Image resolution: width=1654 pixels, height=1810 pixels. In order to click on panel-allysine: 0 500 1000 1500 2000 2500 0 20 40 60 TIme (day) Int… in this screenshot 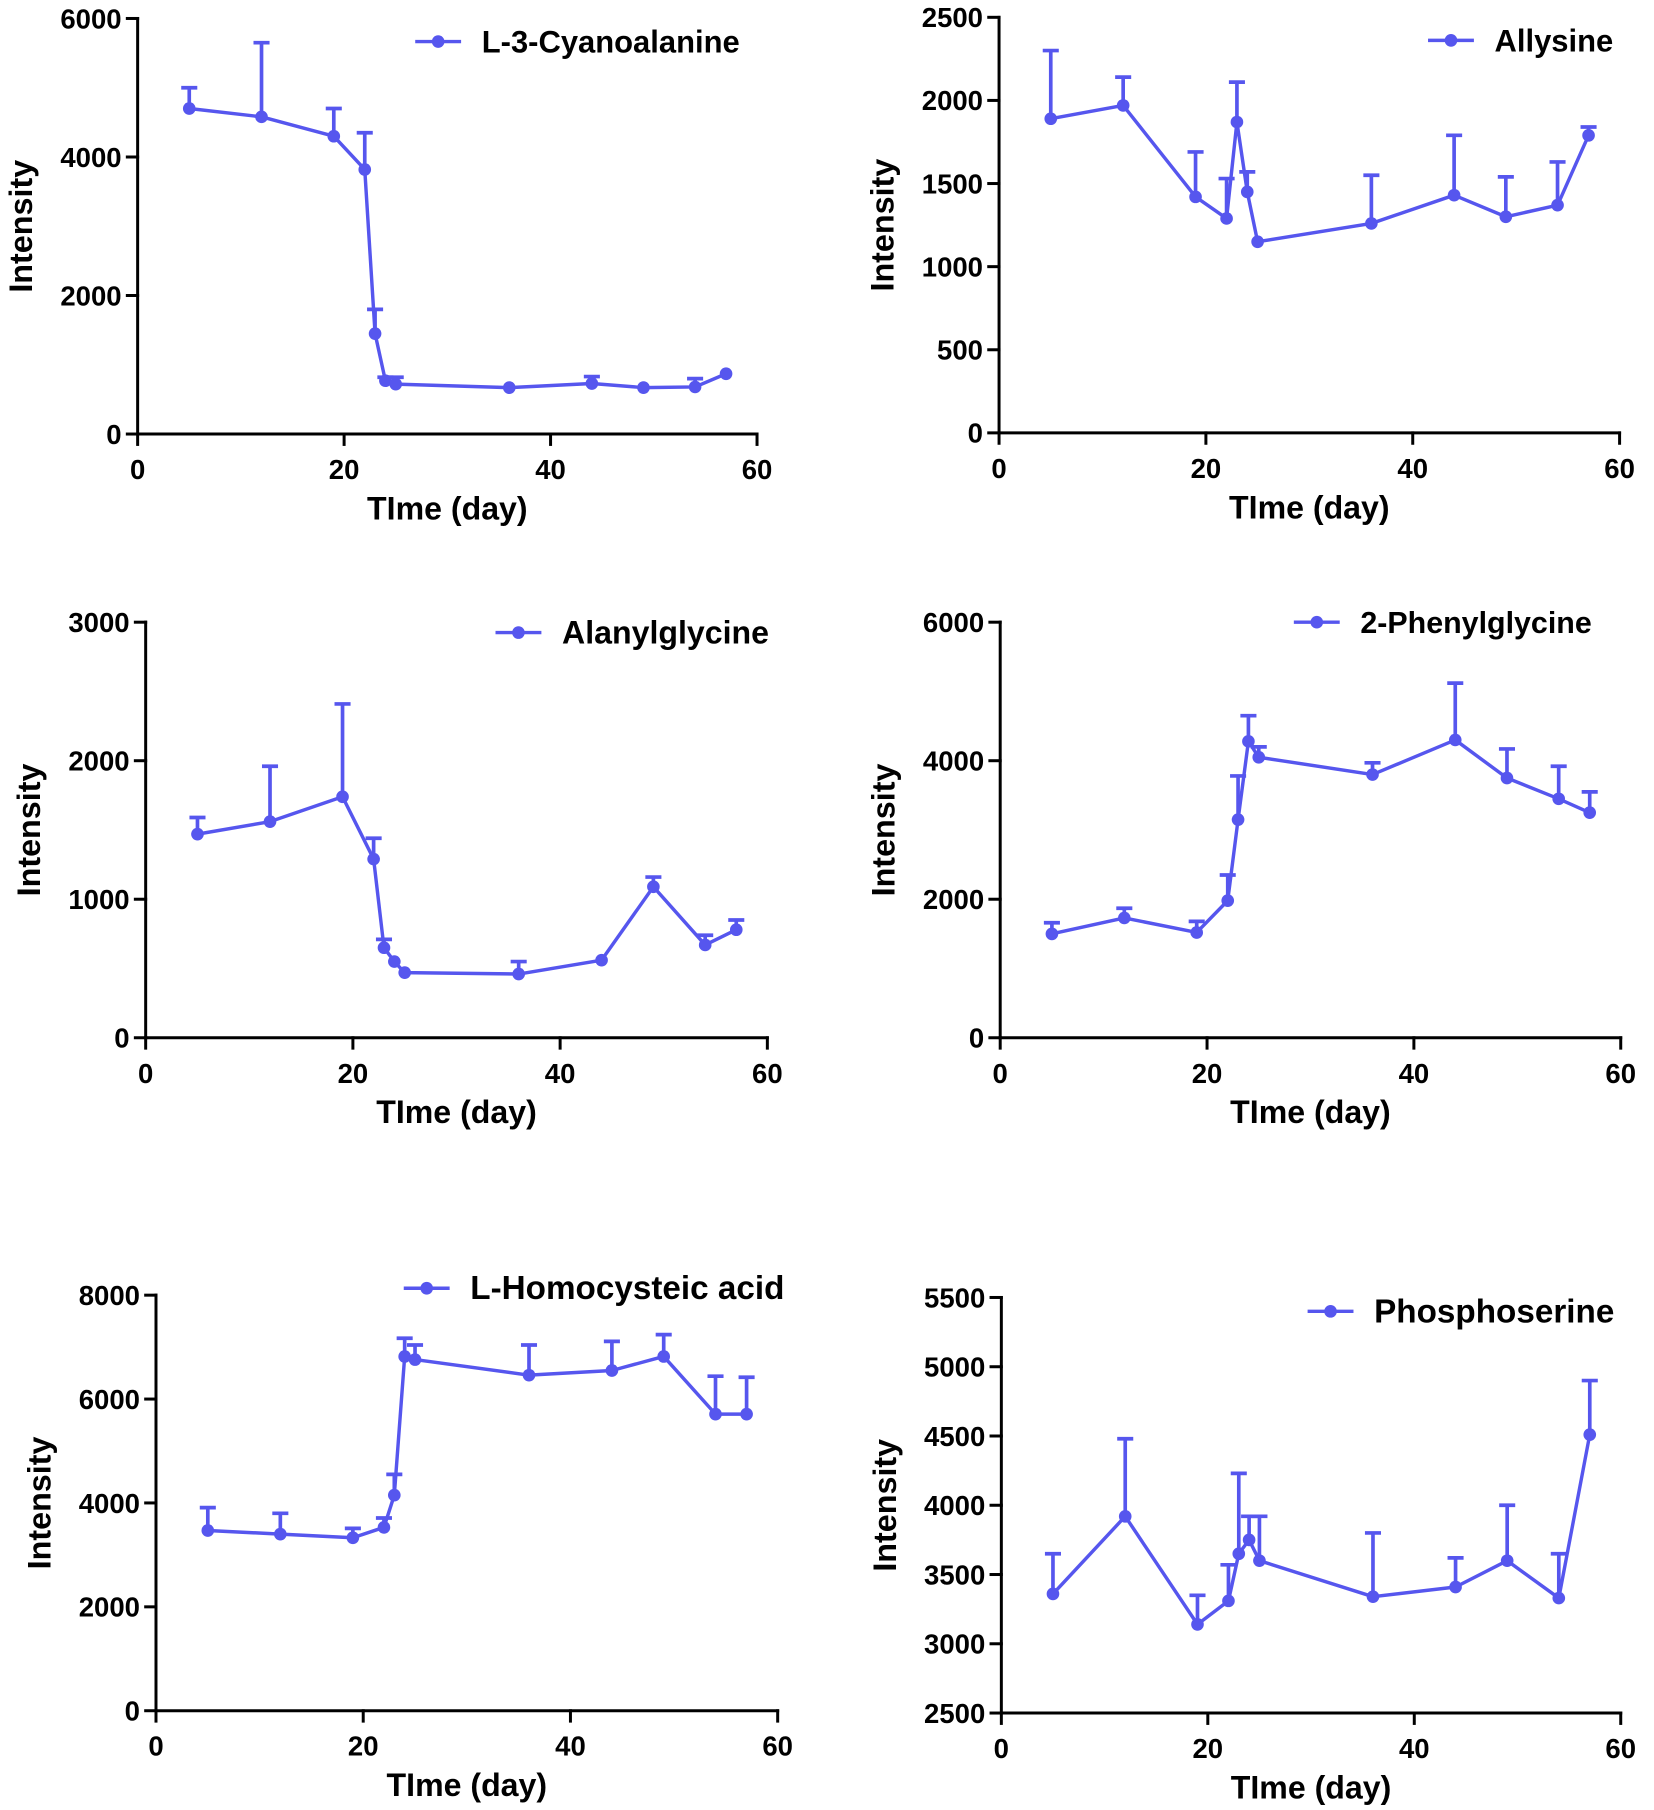, I will do `click(1250, 263)`.